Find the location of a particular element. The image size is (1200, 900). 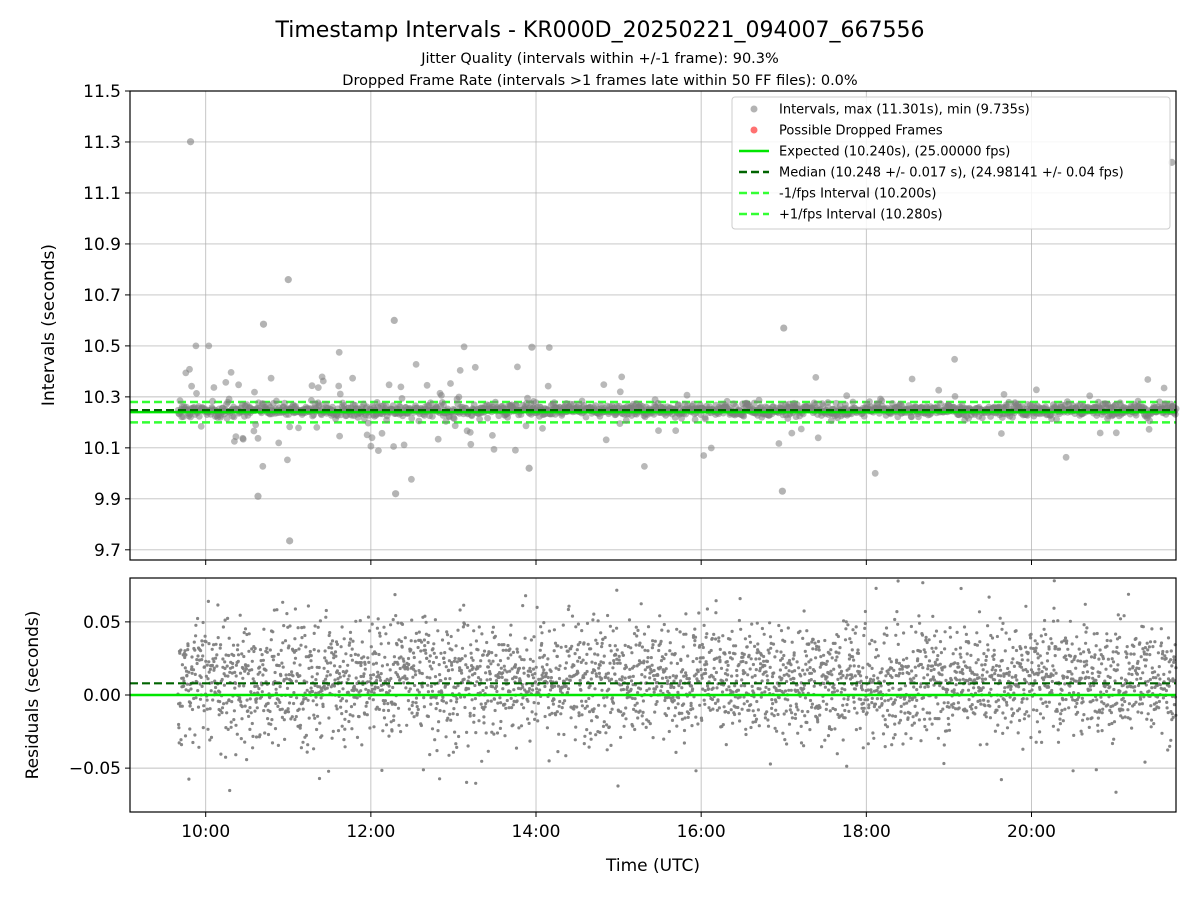

intervals-y-ticks: 9.79.910.110.310.510.710.911.111.311.5 is located at coordinates (106, 321).